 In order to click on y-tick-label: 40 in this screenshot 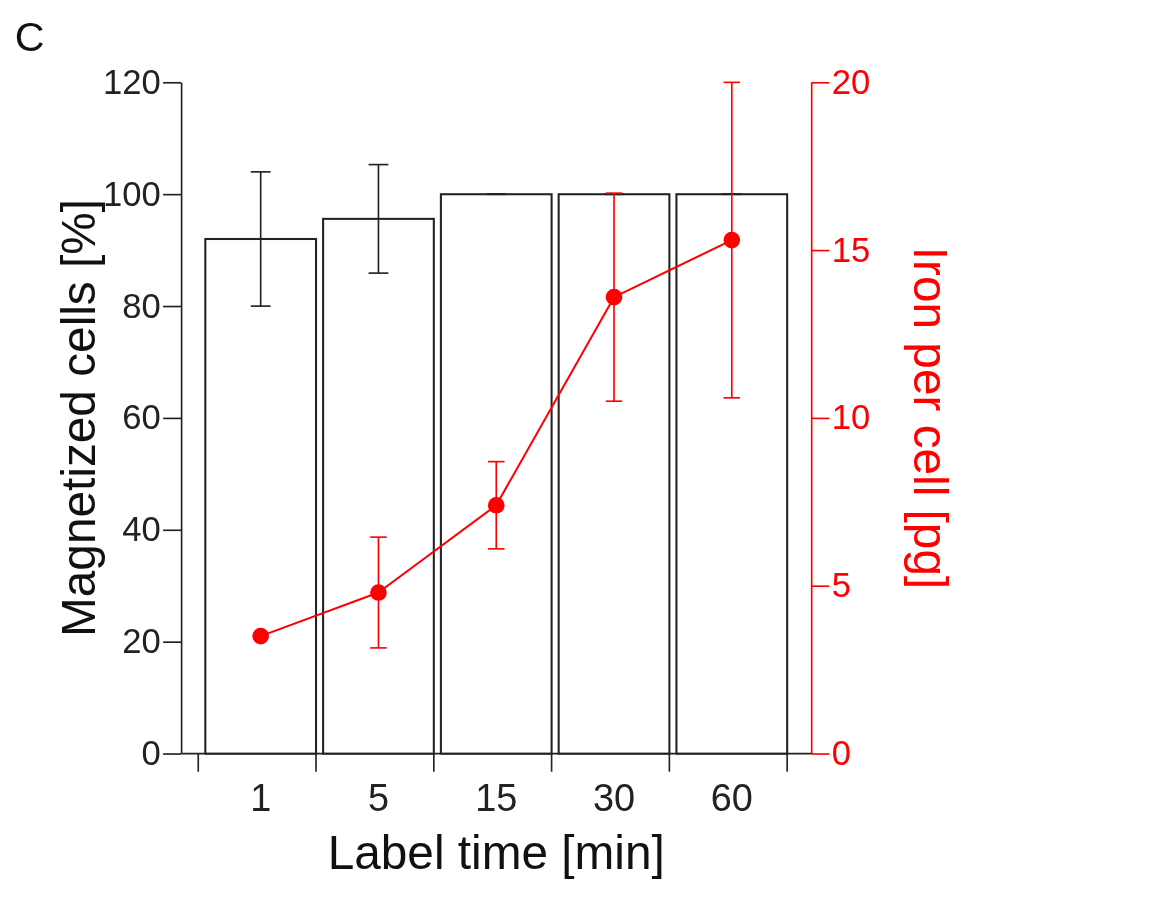, I will do `click(141, 529)`.